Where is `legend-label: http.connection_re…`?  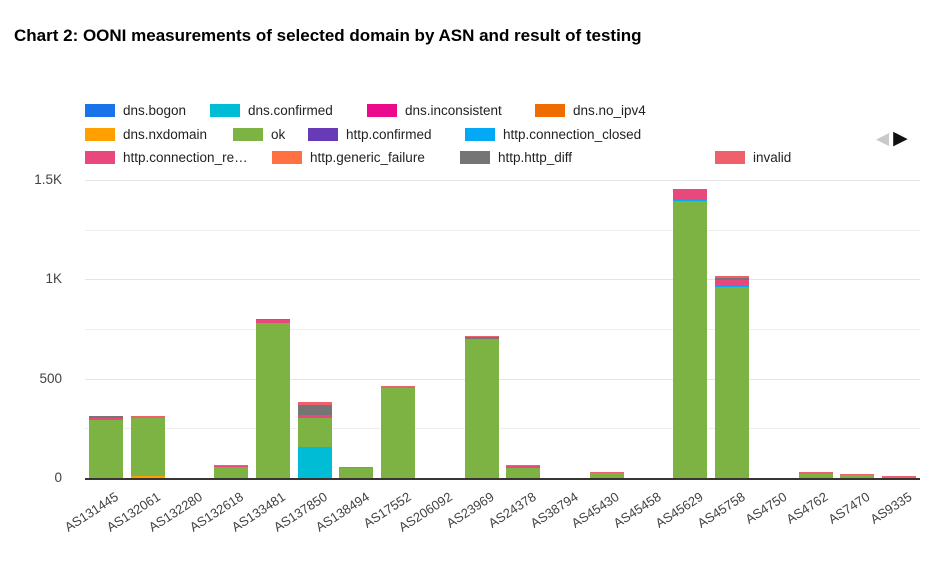 legend-label: http.connection_re… is located at coordinates (185, 157).